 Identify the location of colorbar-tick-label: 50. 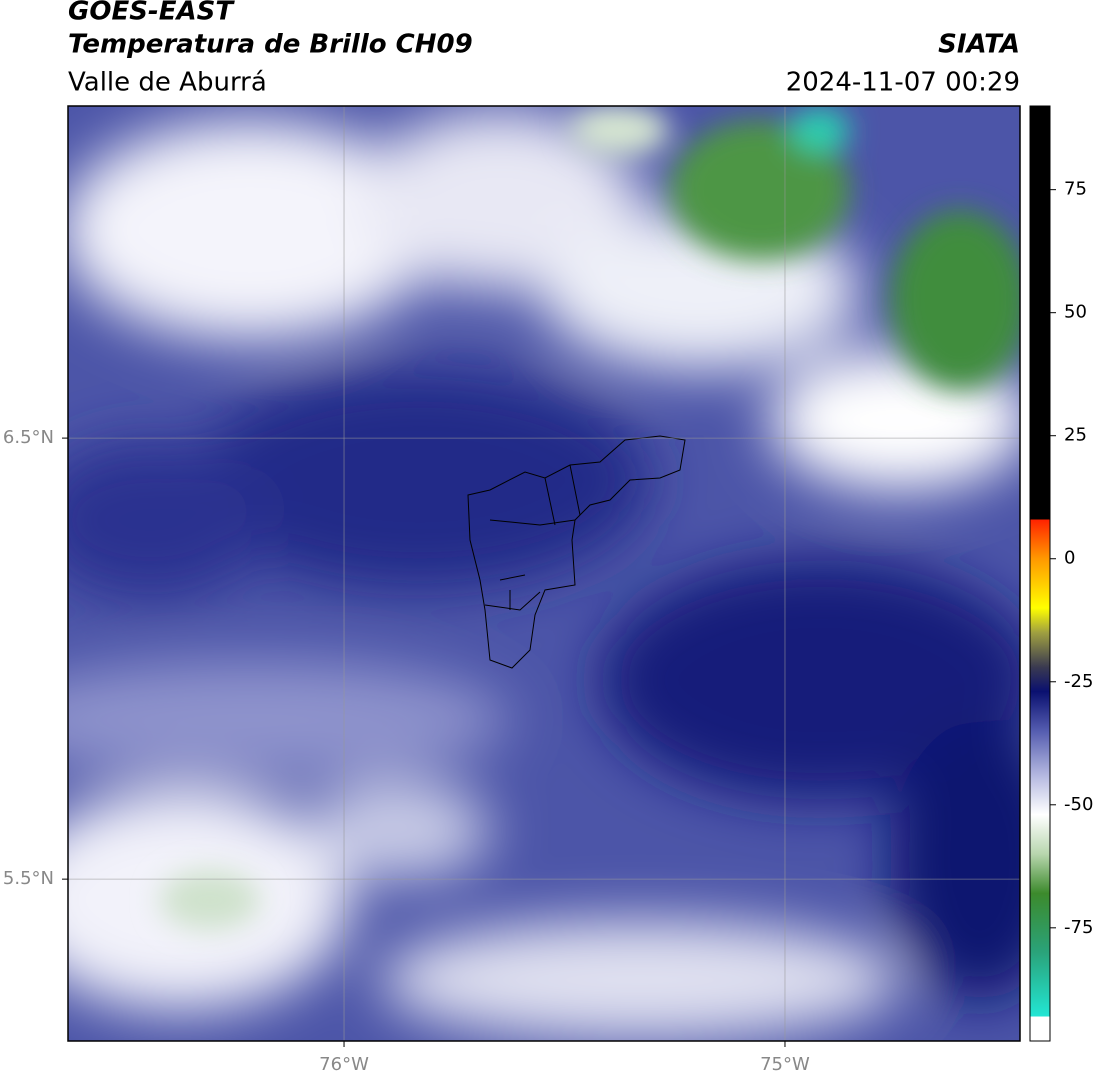
(1075, 312).